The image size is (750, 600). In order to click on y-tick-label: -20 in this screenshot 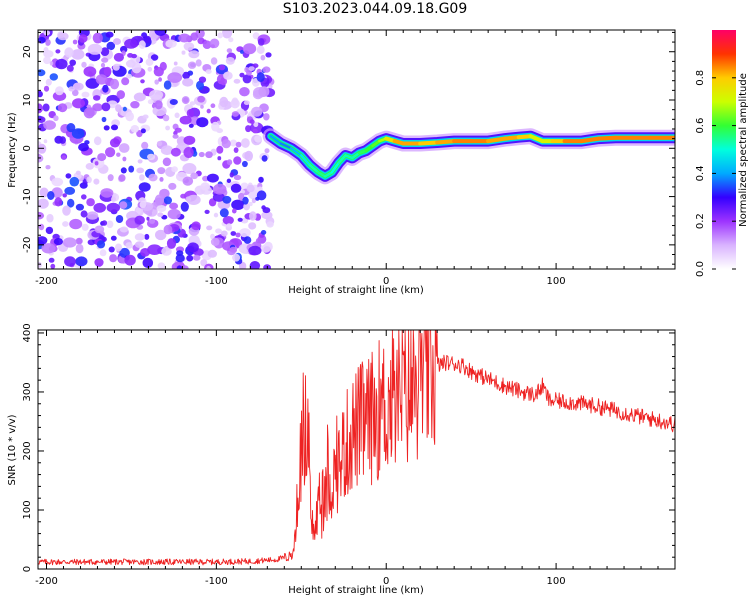, I will do `click(27, 245)`.